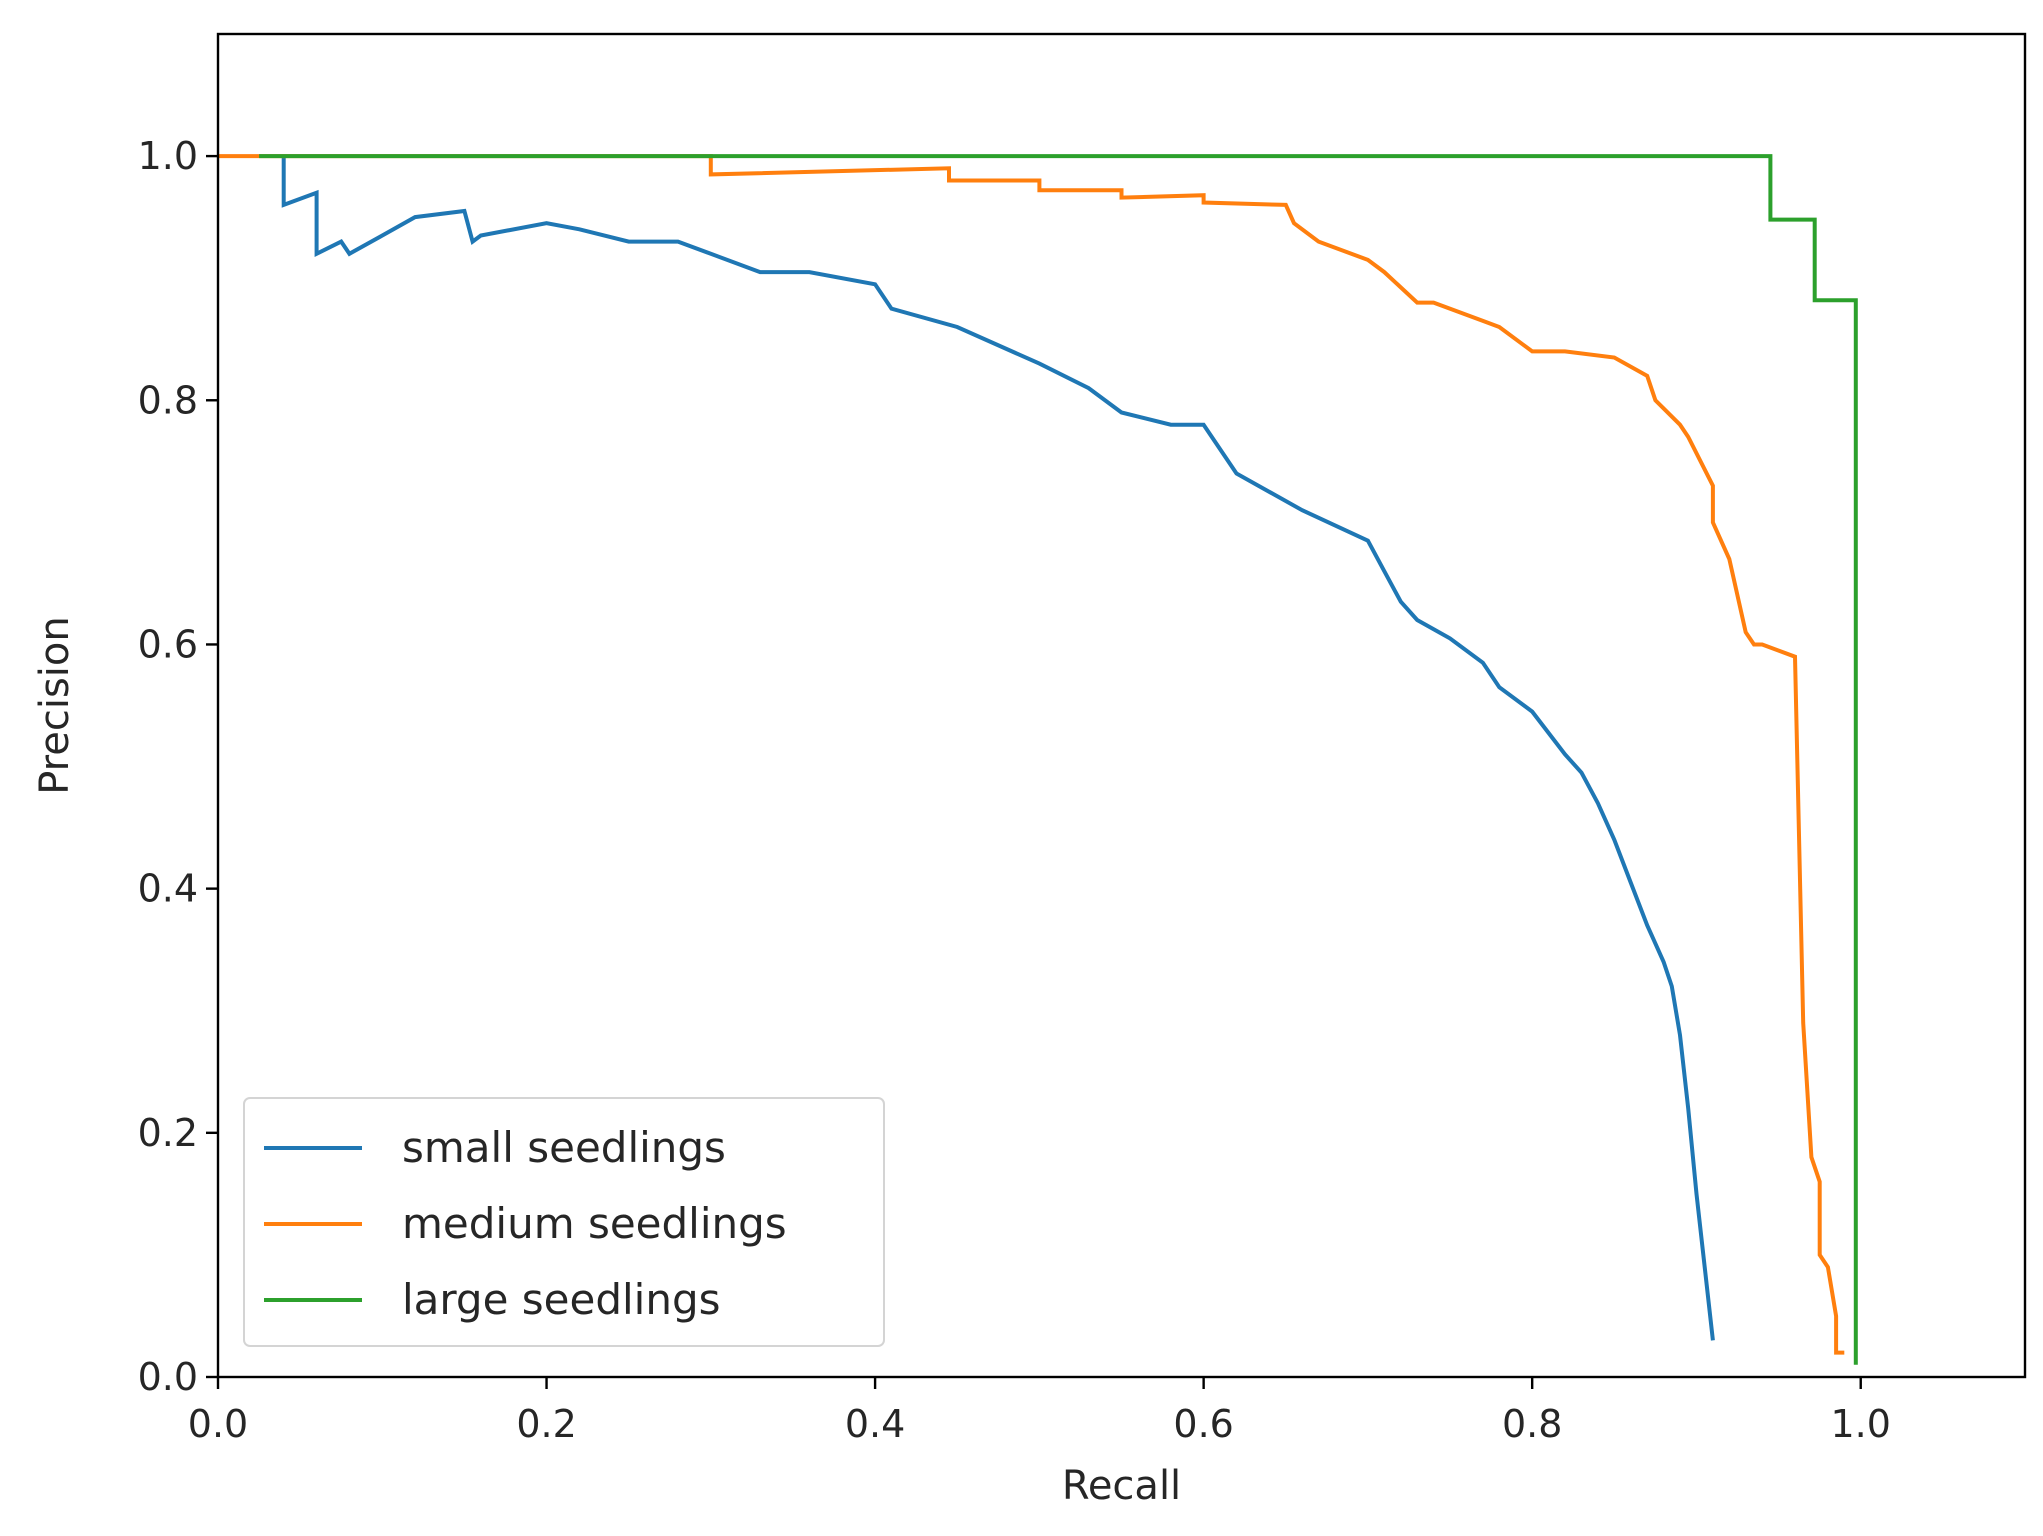 The height and width of the screenshot is (1536, 2043). What do you see at coordinates (564, 1147) in the screenshot?
I see `legend-label-0: small seedlings` at bounding box center [564, 1147].